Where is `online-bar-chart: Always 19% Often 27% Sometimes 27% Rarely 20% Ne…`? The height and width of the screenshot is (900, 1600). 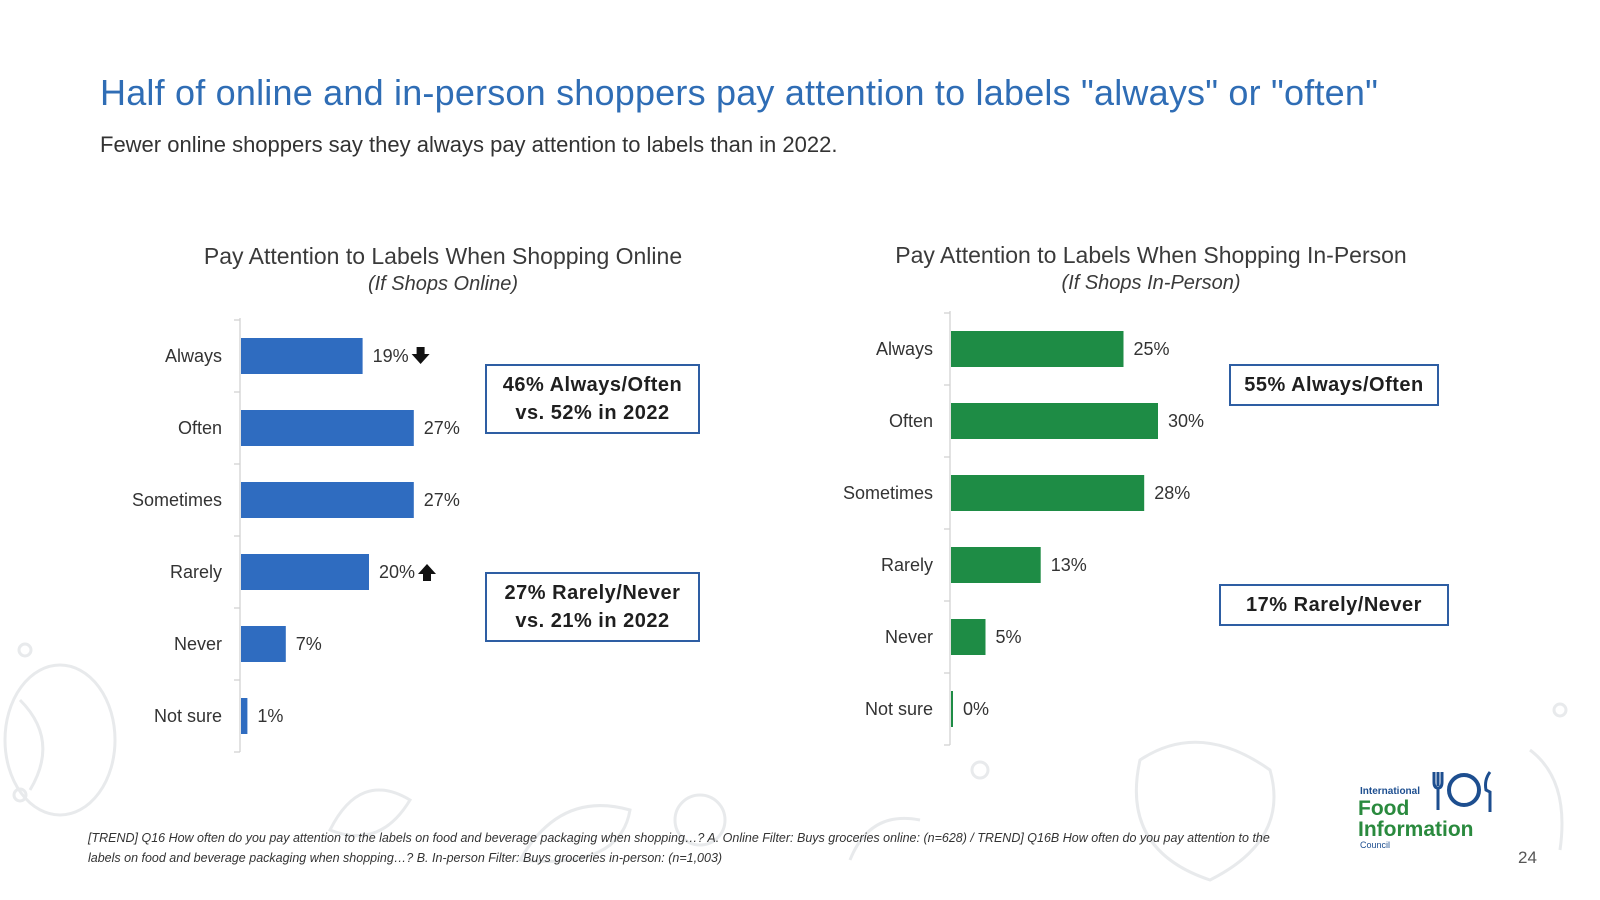 online-bar-chart: Always 19% Often 27% Sometimes 27% Rarely 20% Ne… is located at coordinates (296, 535).